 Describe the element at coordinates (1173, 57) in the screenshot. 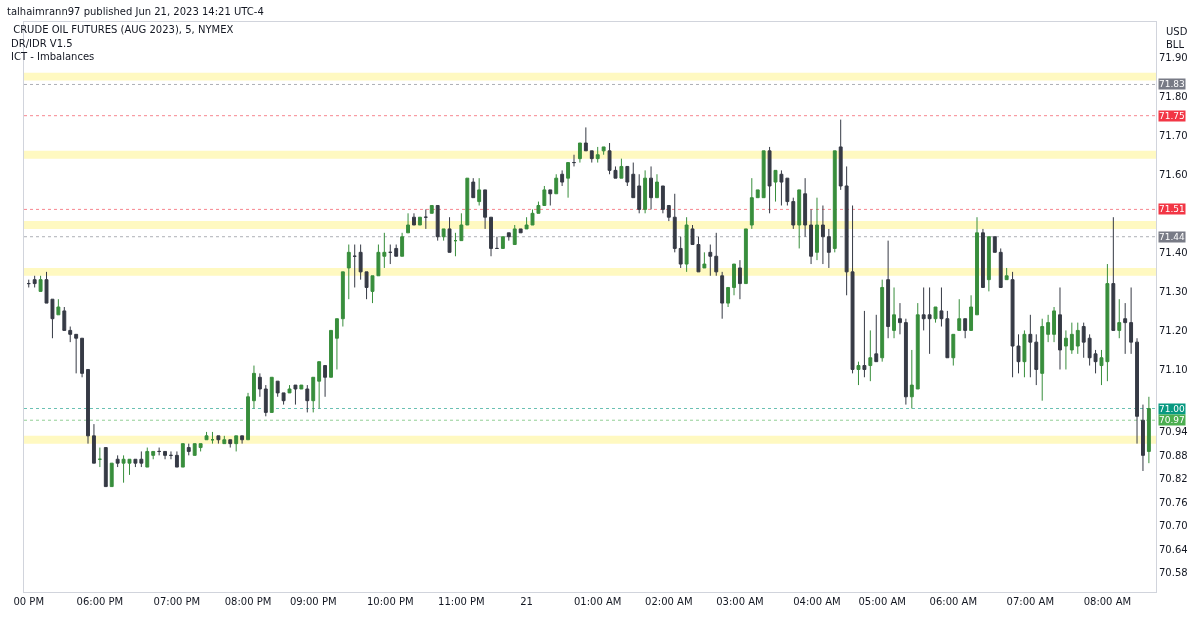

I see `y-tick-label: 71.90` at that location.